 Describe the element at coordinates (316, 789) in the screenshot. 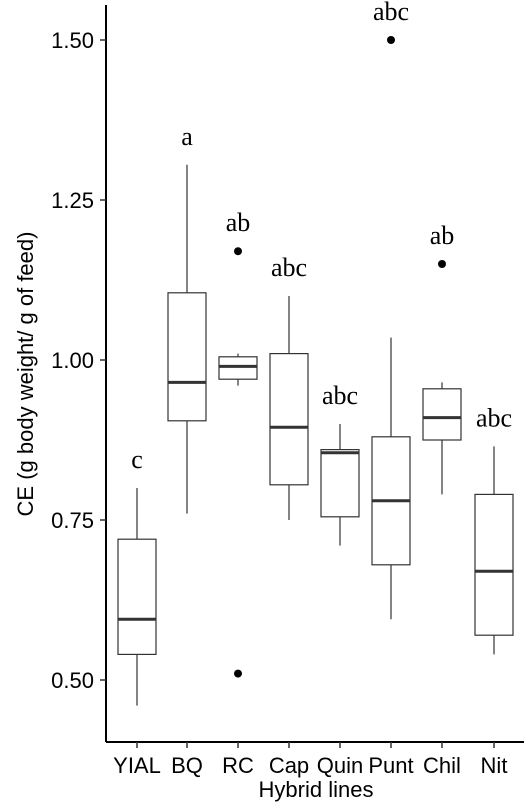

I see `x-axis-title: Hybrid lines` at that location.